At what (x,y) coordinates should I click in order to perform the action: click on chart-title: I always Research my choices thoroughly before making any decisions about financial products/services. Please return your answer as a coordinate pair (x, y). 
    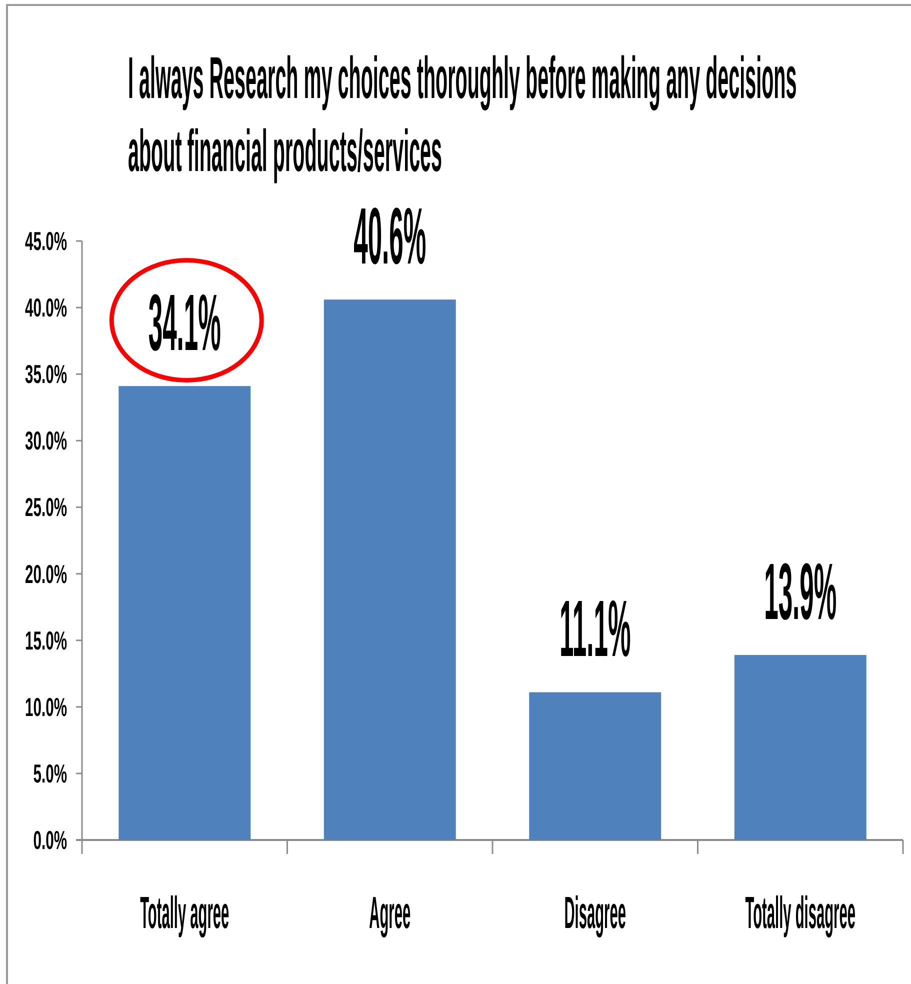
    Looking at the image, I should click on (462, 115).